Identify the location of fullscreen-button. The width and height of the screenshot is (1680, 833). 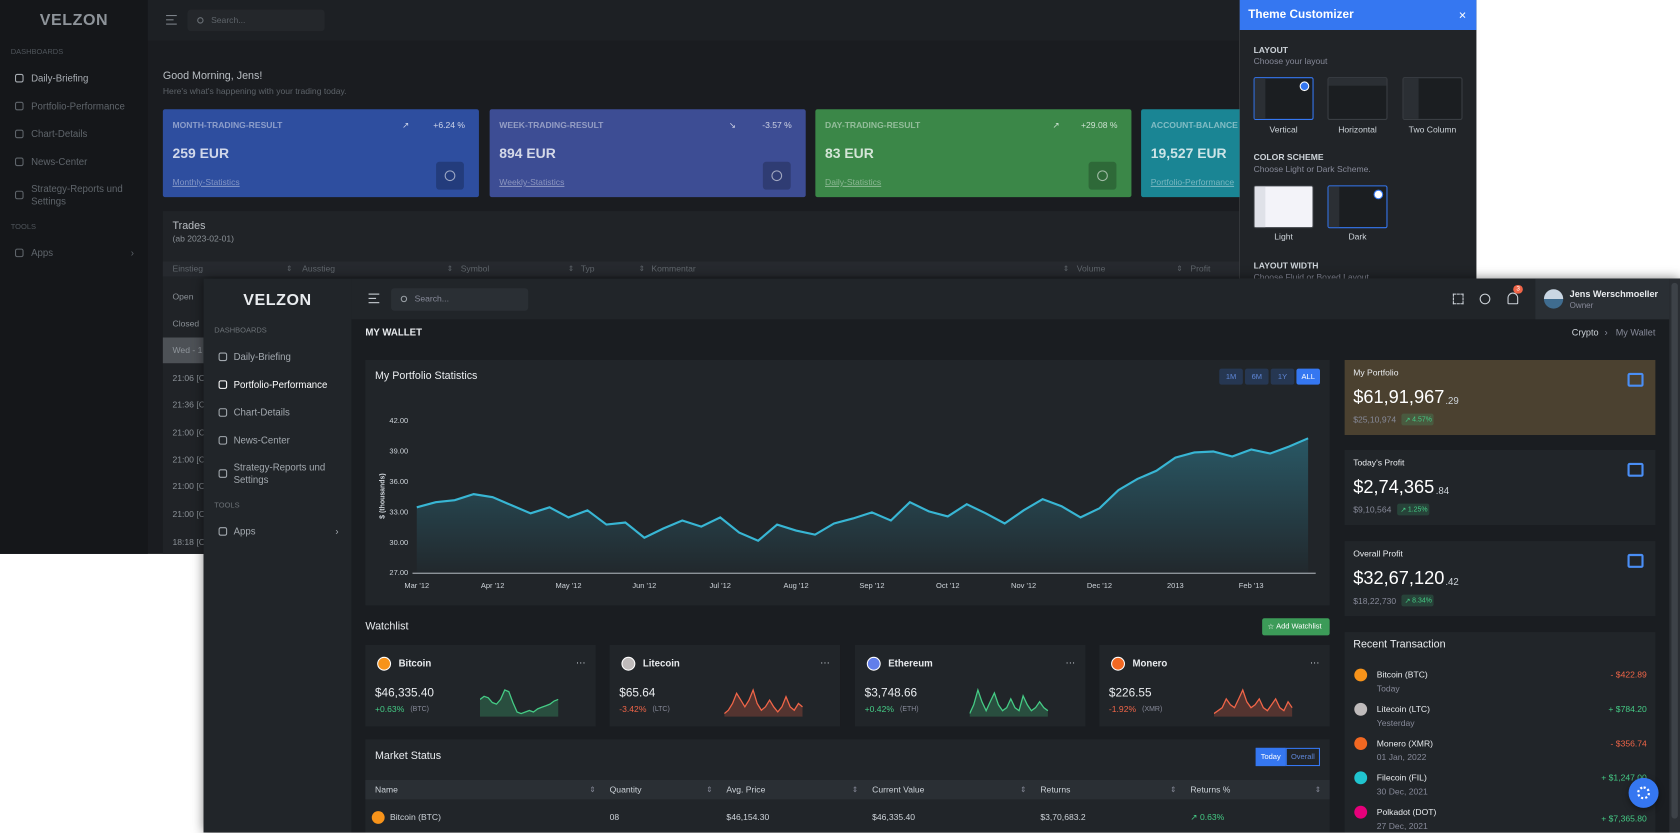
(1458, 299).